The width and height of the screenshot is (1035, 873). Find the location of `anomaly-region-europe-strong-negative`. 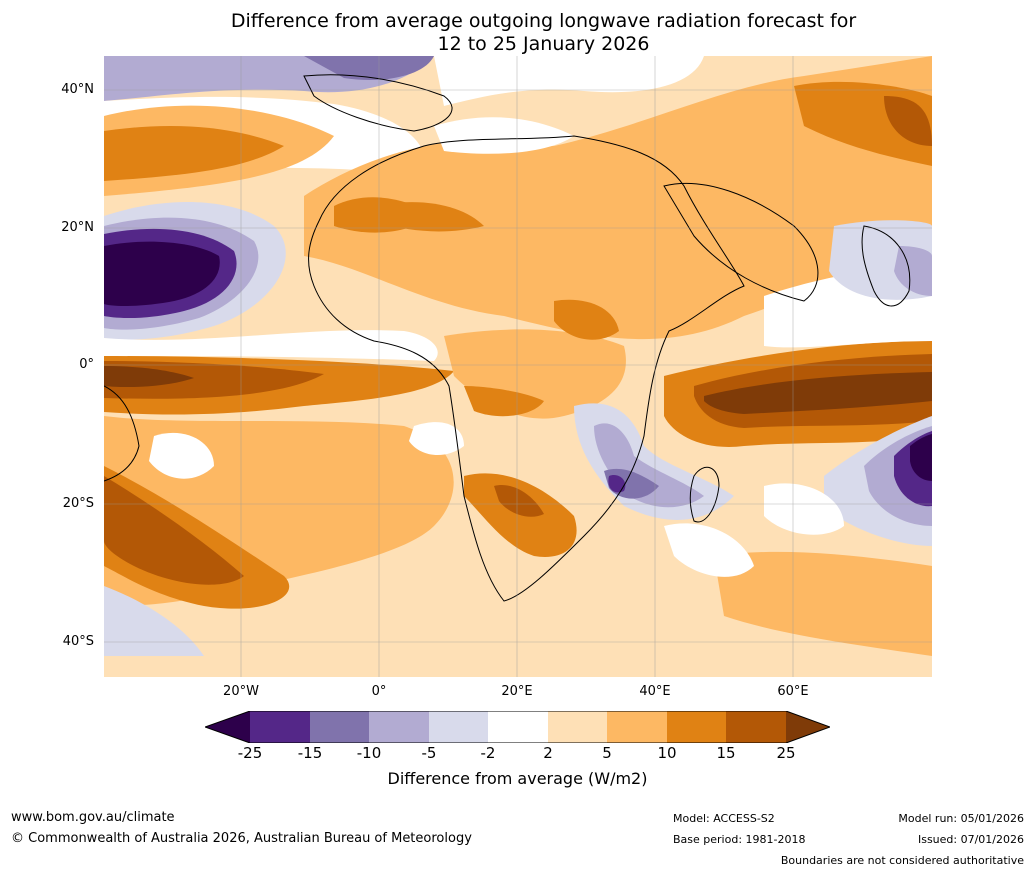

anomaly-region-europe-strong-negative is located at coordinates (369, 68).